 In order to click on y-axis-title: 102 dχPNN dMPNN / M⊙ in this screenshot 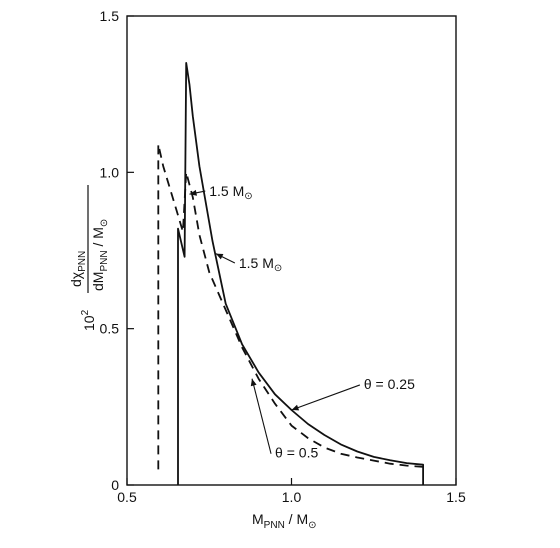, I will do `click(89, 258)`.